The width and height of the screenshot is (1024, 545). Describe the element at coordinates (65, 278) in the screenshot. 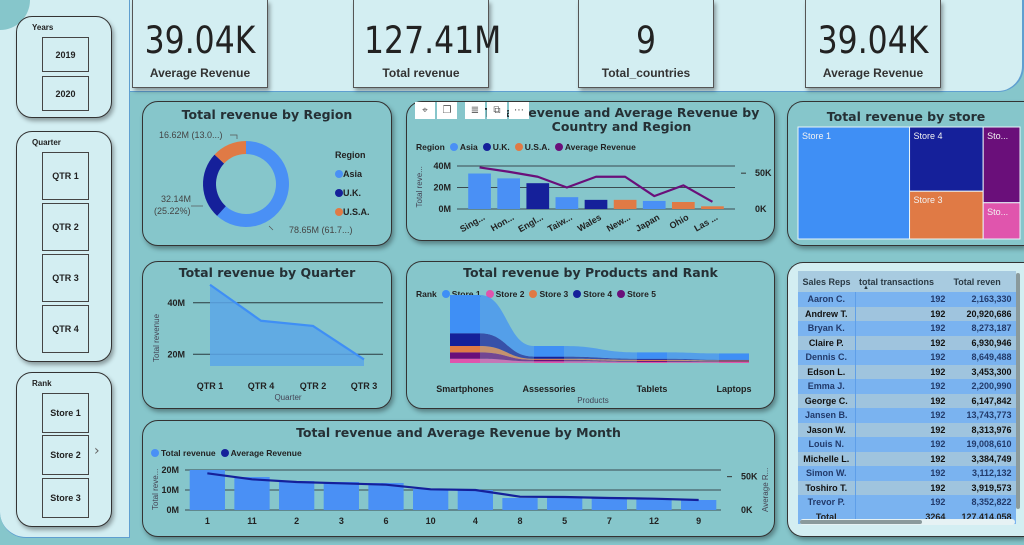

I see `slicer-option-qtr3: QTR 3` at that location.